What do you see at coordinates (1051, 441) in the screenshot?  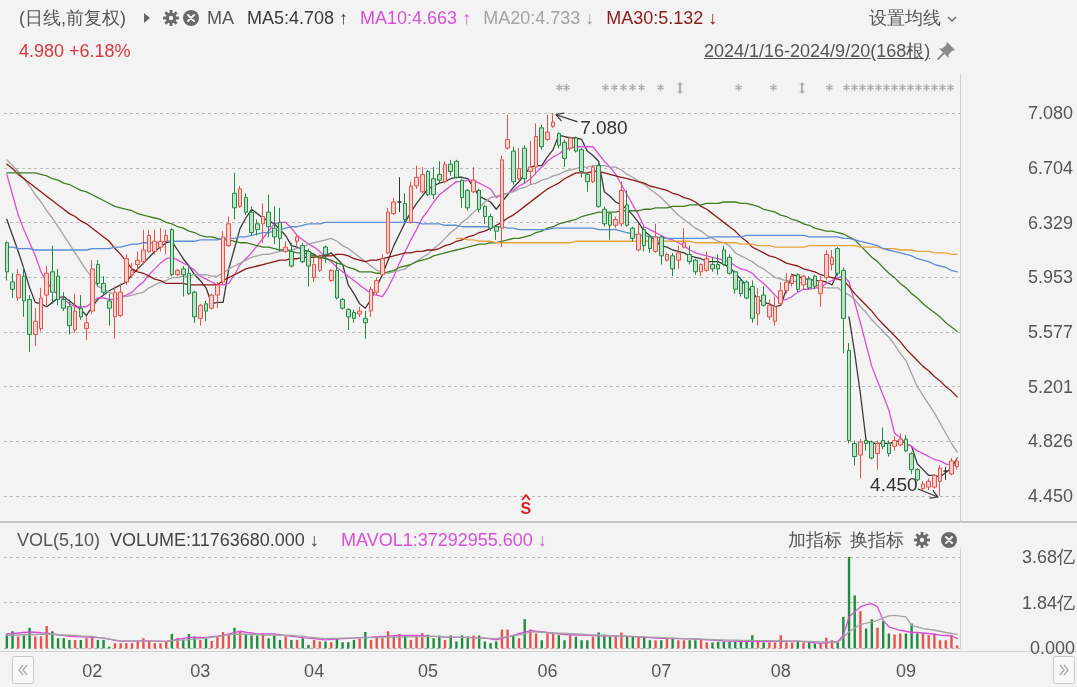 I see `y-tick-label: 4.826` at bounding box center [1051, 441].